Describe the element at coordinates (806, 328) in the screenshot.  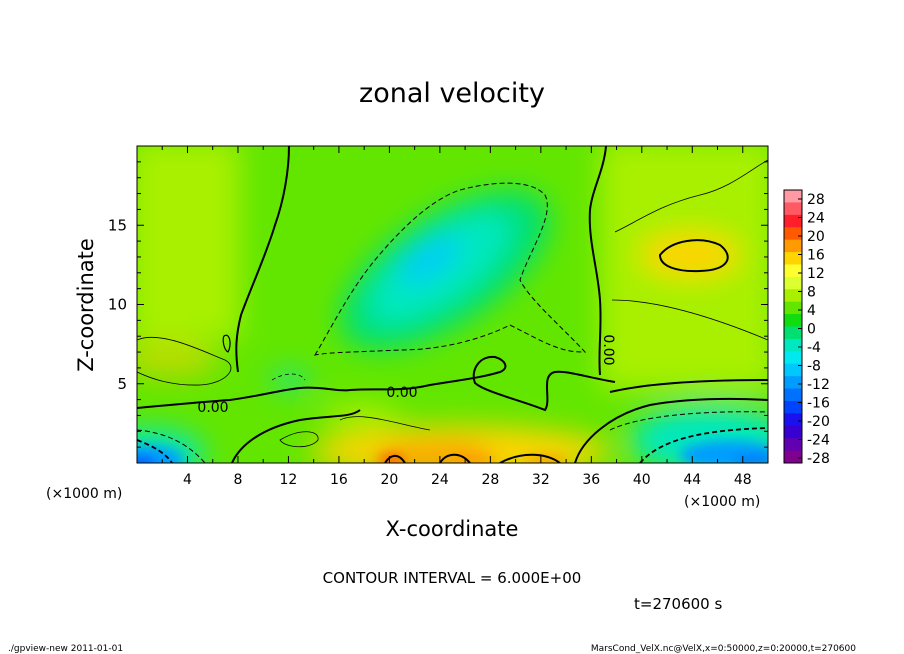
I see `colorbar: 28 24 20 16 12 8 4 0 -4 -8 -12 -16 -20 -24 -28` at that location.